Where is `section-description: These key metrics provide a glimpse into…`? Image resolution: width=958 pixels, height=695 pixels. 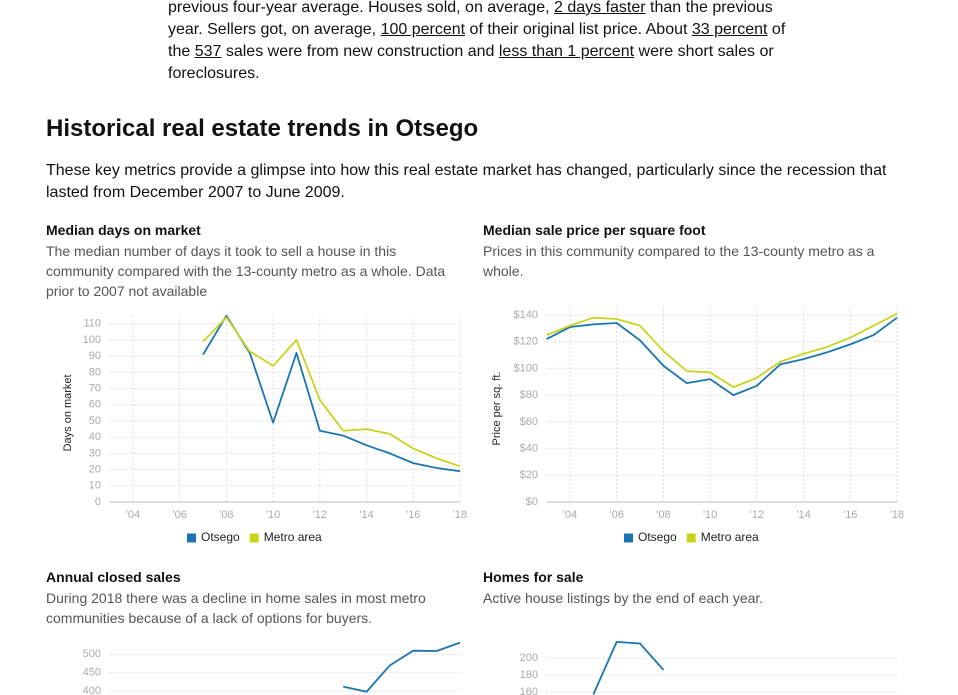
section-description: These key metrics provide a glimpse into… is located at coordinates (466, 181).